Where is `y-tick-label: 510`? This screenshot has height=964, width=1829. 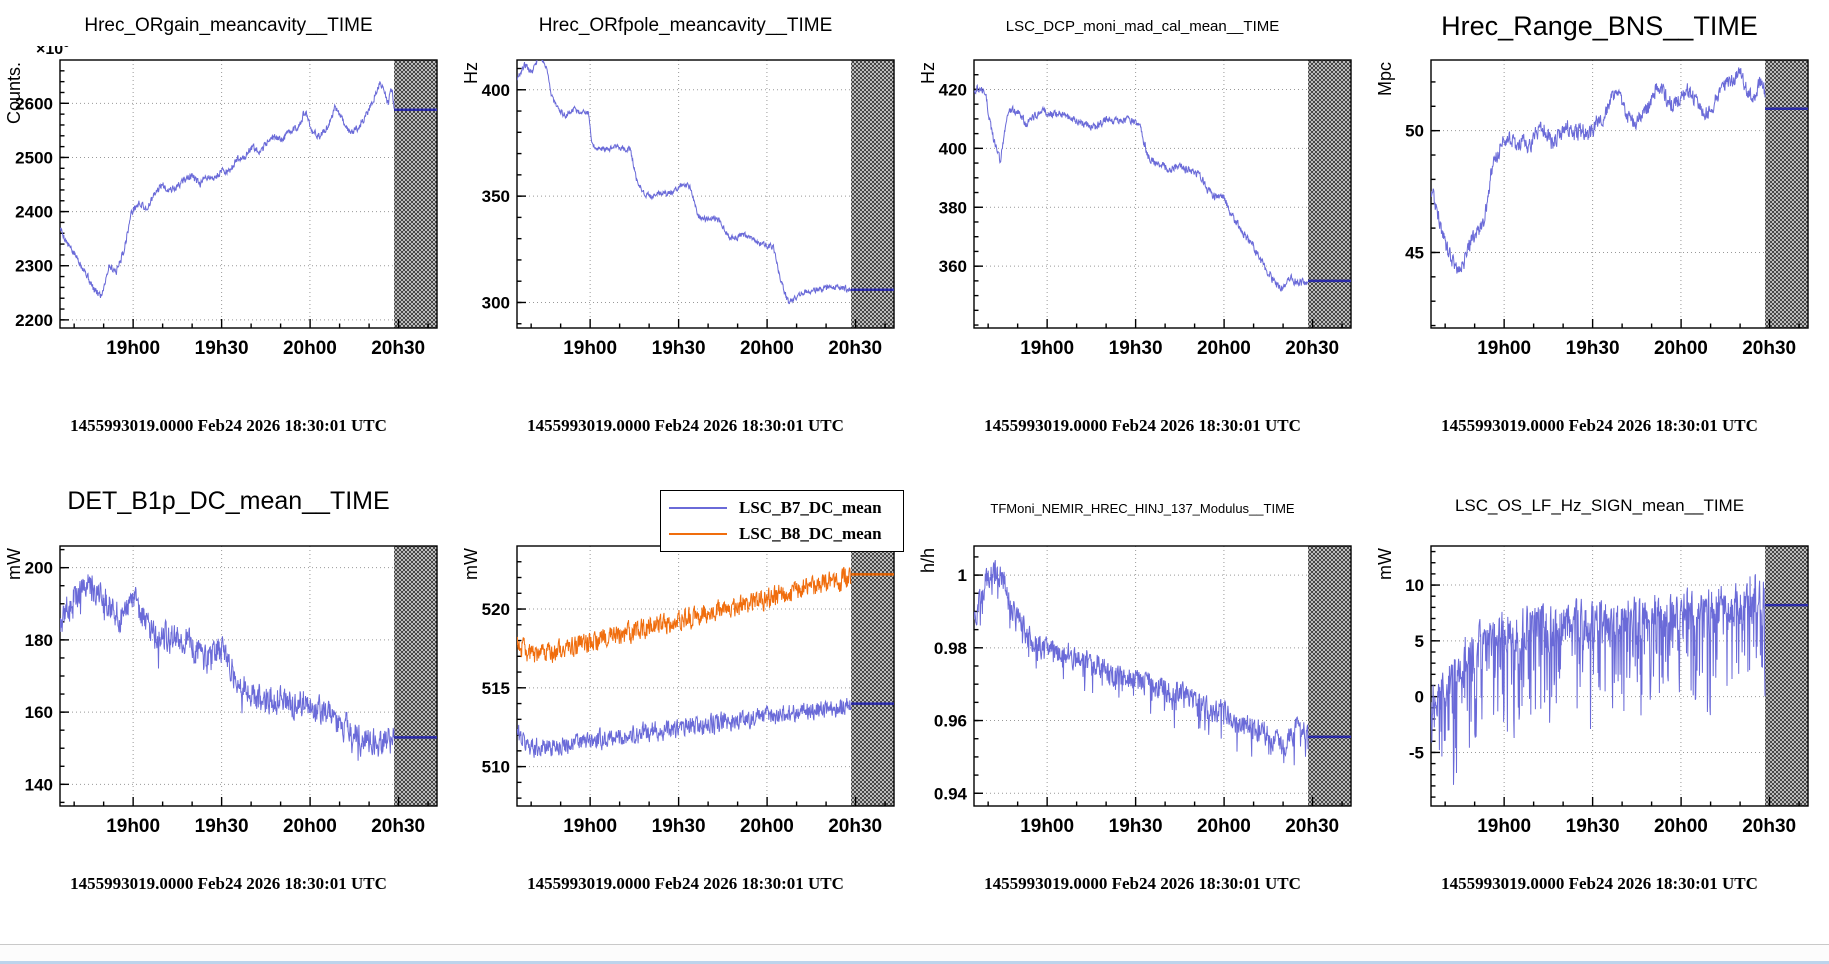
y-tick-label: 510 is located at coordinates (496, 767).